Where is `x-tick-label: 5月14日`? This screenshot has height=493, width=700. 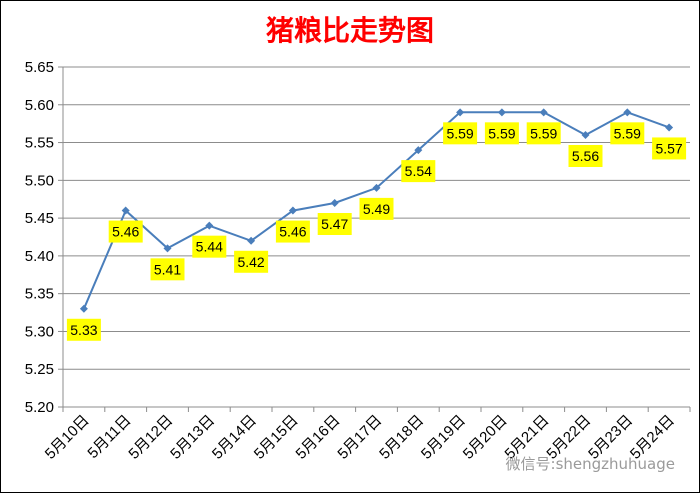
x-tick-label: 5月14日 is located at coordinates (234, 437).